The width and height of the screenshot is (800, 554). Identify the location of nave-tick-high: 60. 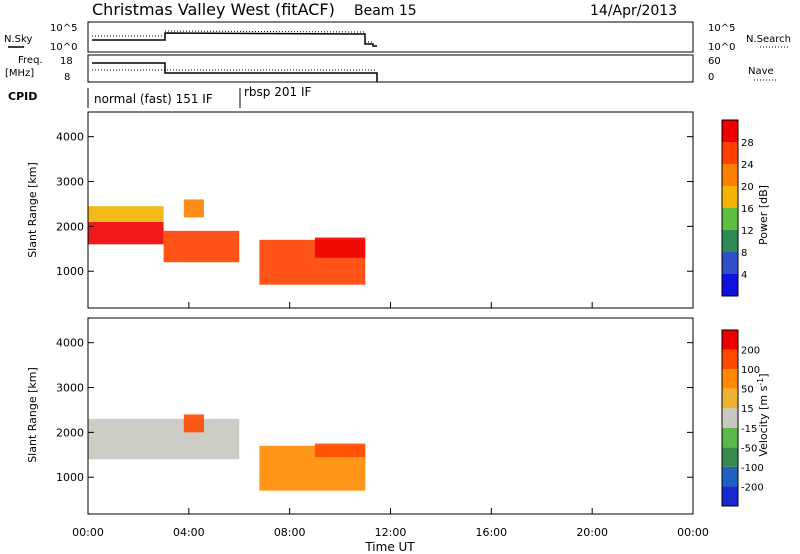
(714, 61).